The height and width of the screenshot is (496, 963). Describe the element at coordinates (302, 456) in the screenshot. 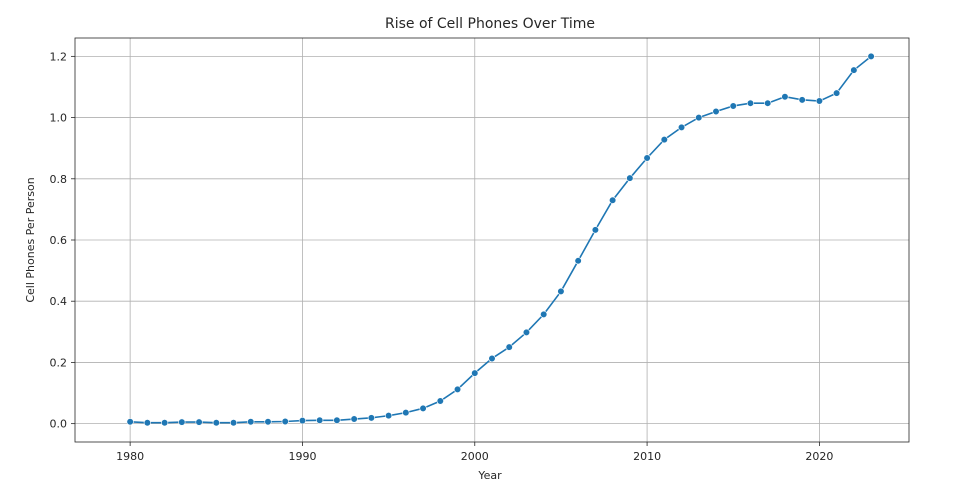

I see `x-tick-label: 1990` at that location.